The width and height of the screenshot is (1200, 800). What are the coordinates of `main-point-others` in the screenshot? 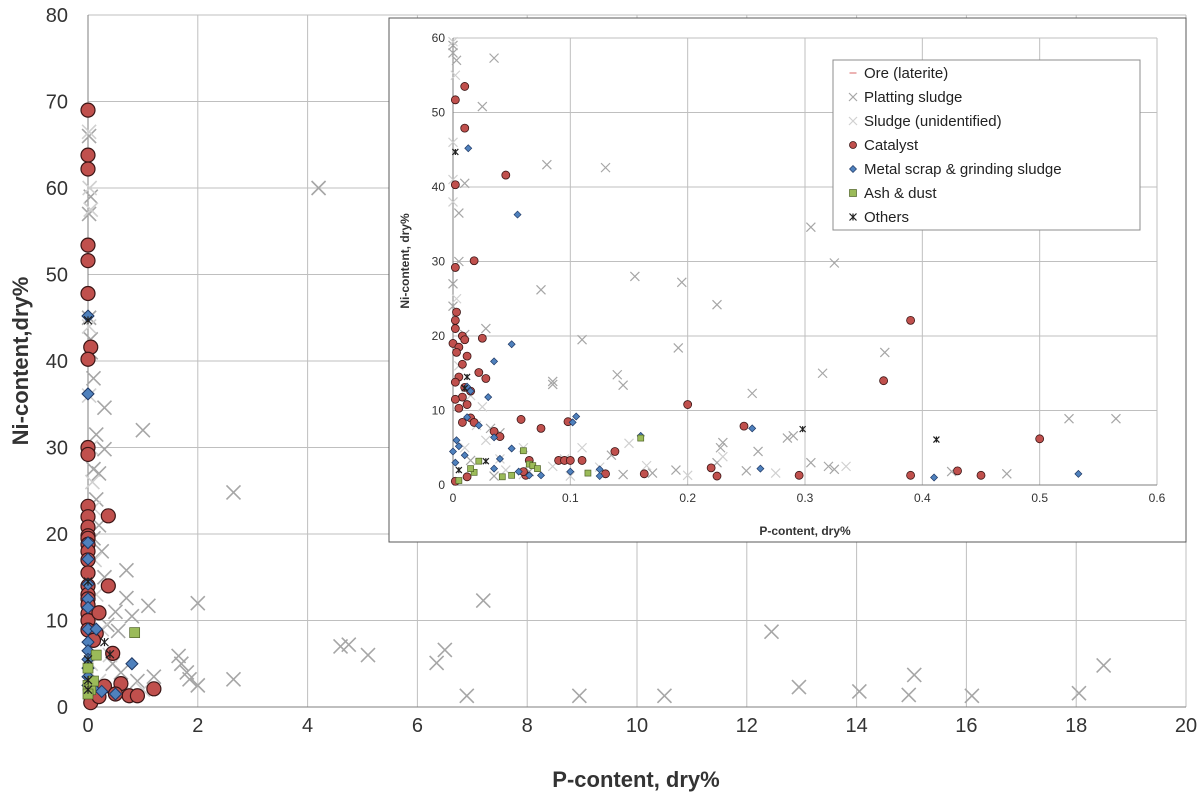 It's located at (104, 642).